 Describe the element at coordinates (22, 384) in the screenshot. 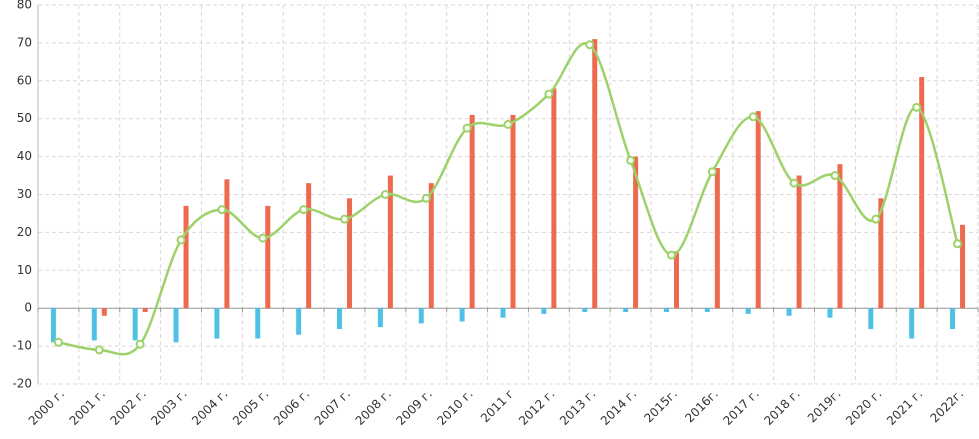

I see `y-tick-label: -20` at that location.